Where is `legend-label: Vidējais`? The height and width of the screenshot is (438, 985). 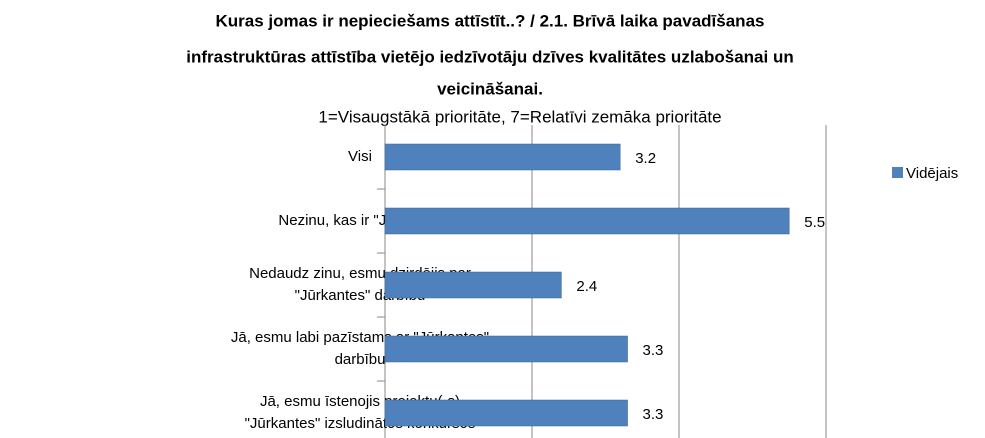
legend-label: Vidējais is located at coordinates (932, 173).